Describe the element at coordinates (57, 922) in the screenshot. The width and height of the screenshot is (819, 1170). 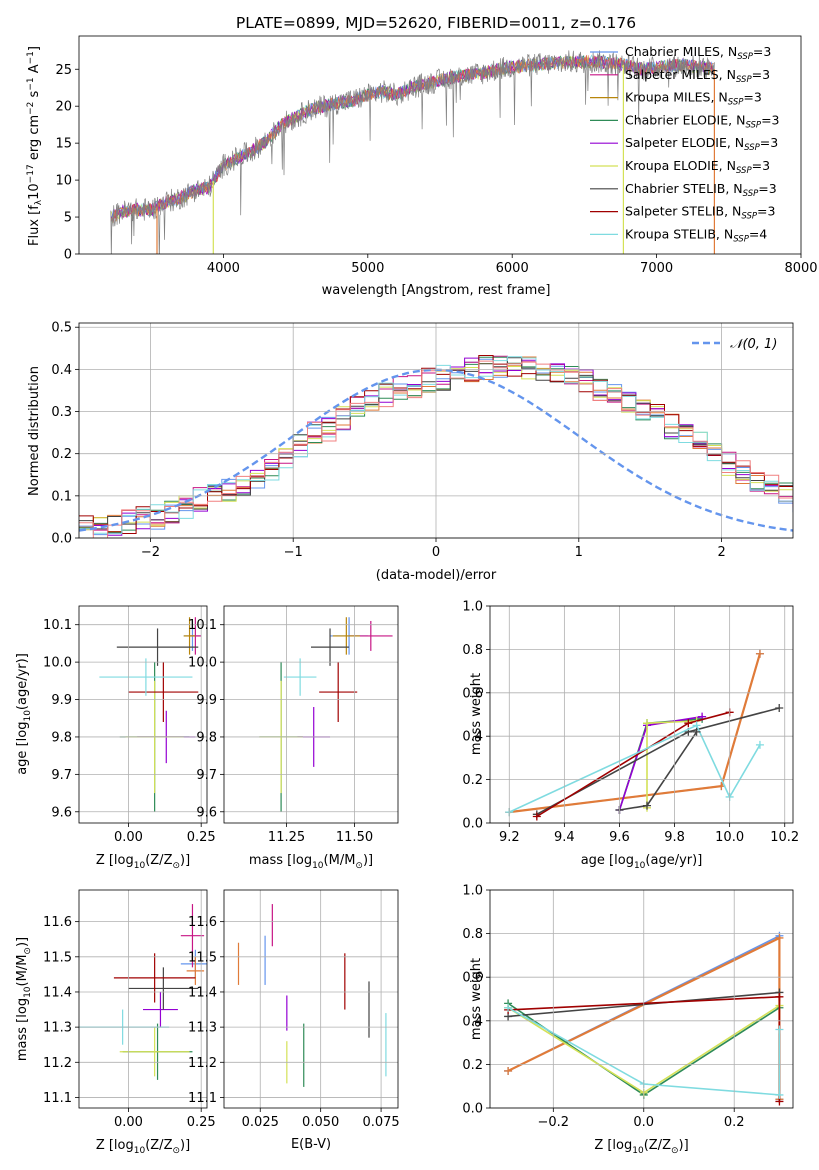
I see `y-tick-label: 11.6` at that location.